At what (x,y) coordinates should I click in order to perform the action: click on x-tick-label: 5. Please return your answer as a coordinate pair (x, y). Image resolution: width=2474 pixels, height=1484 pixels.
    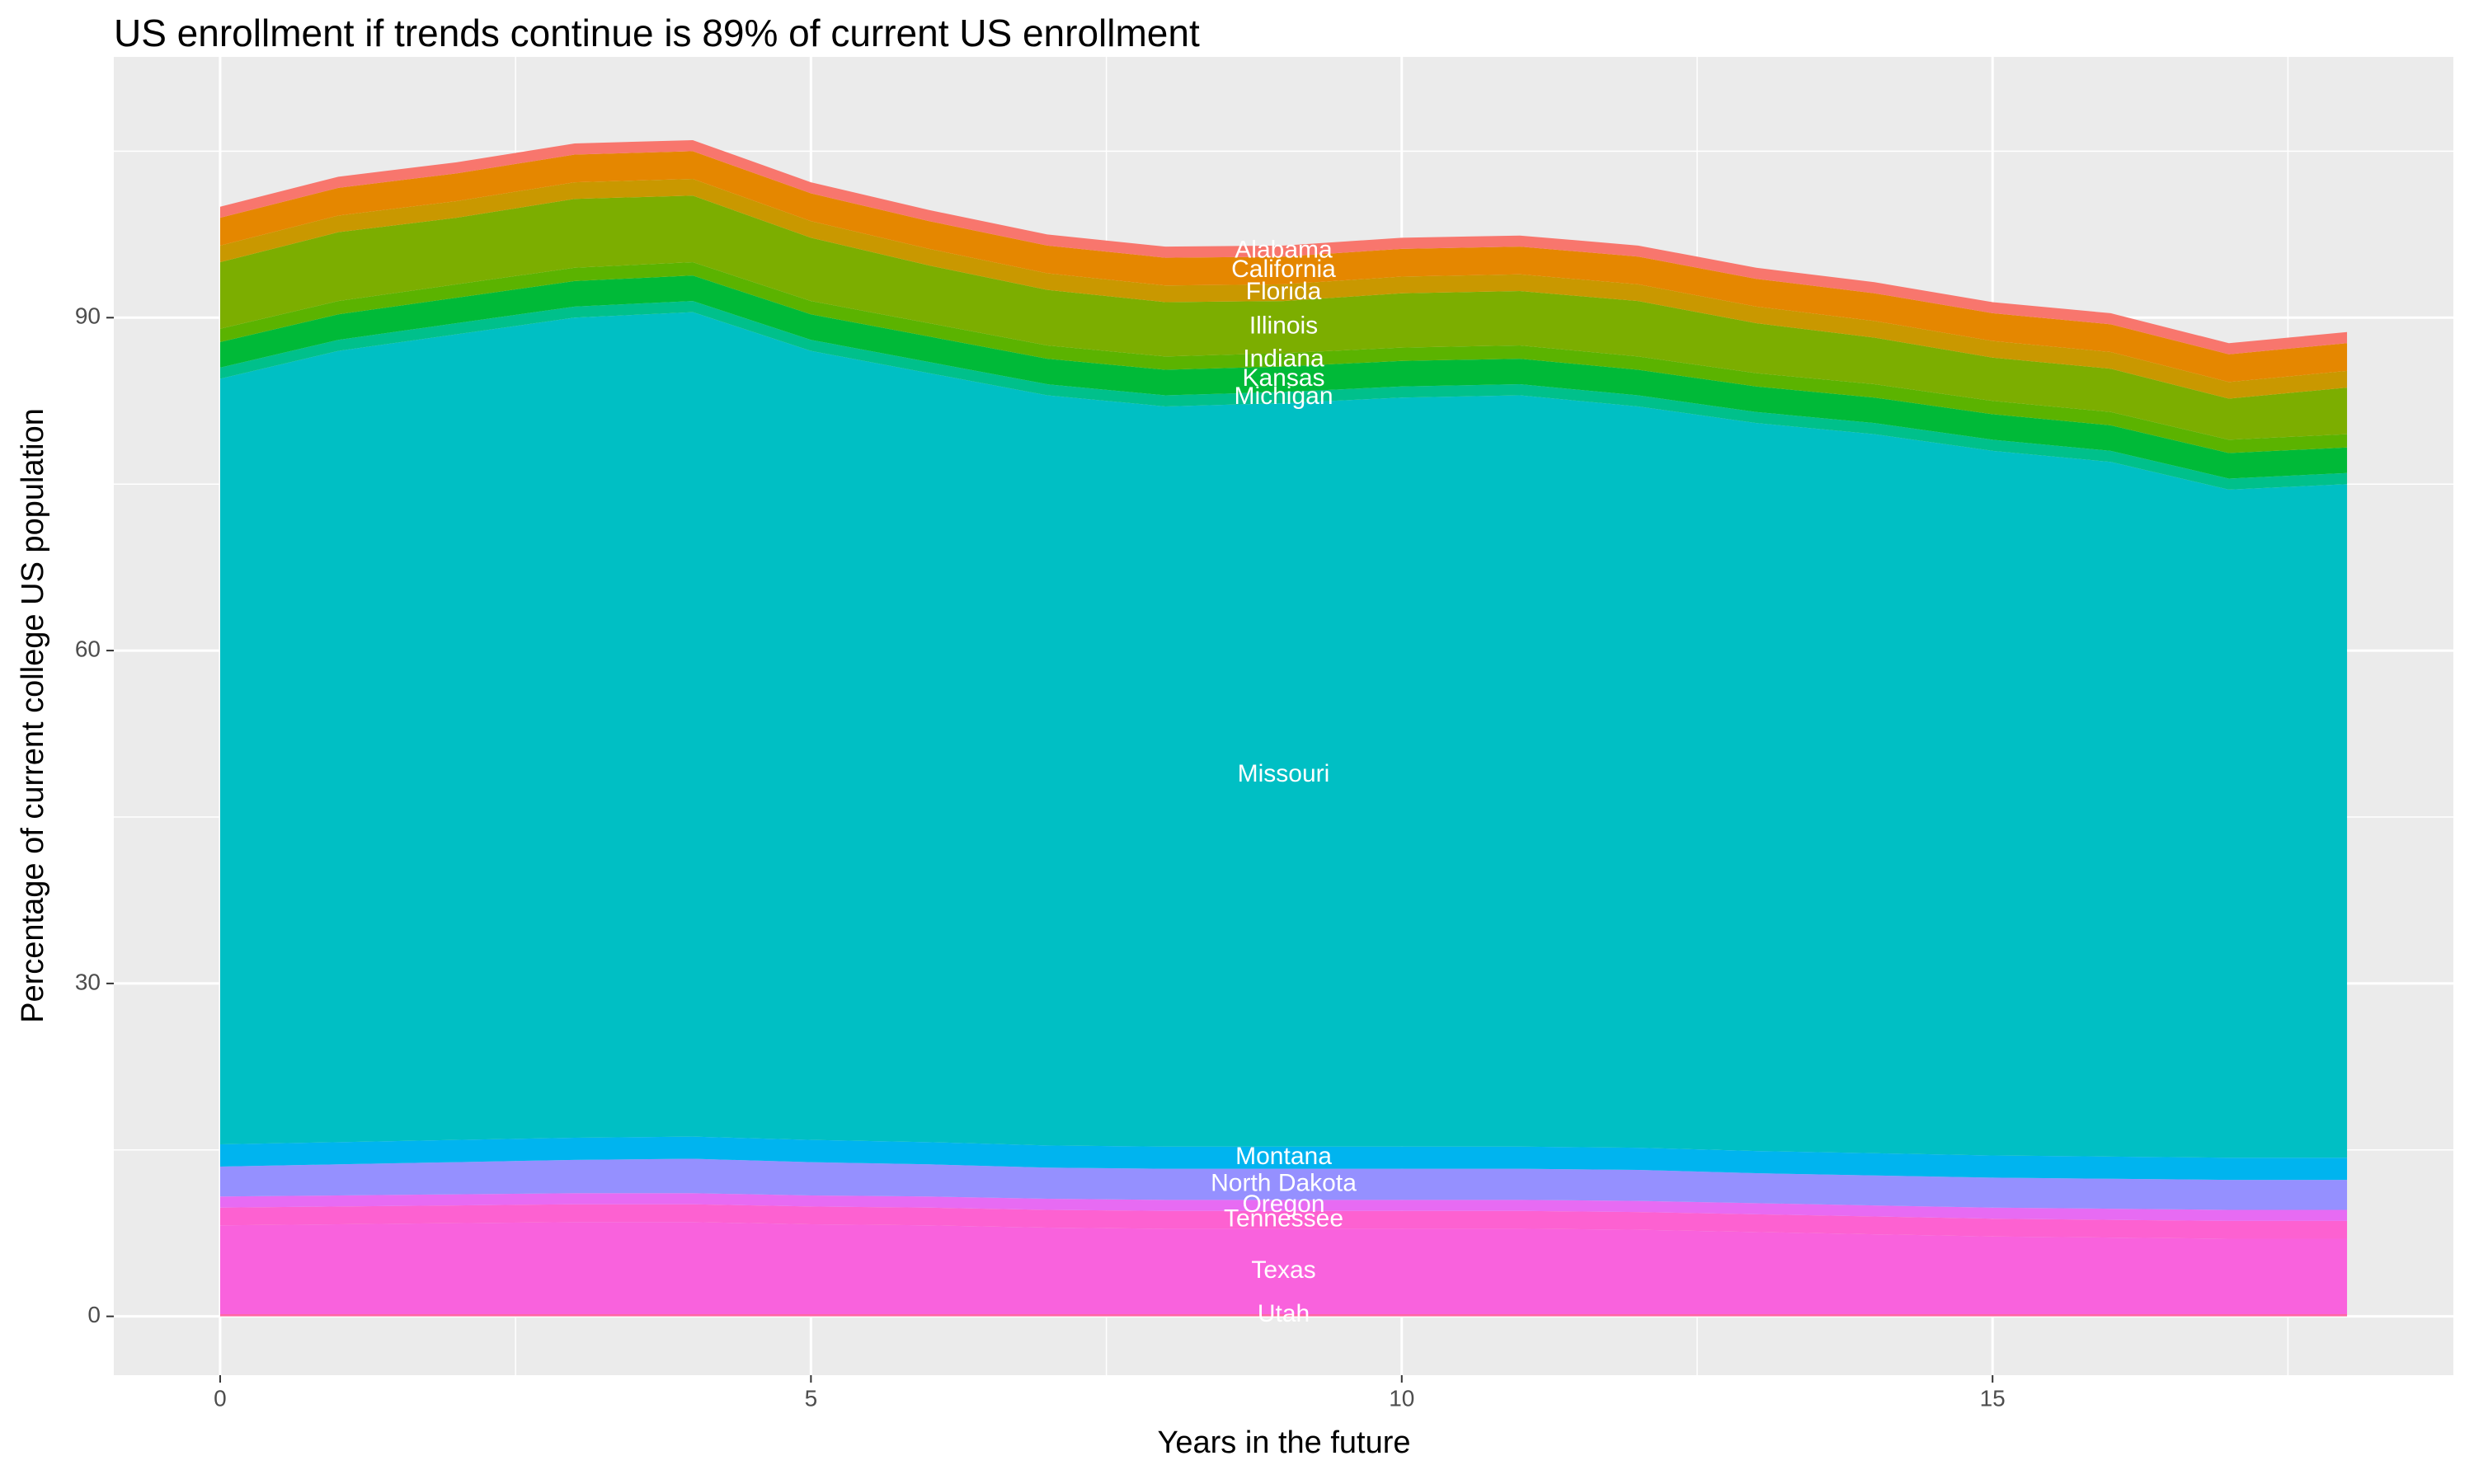
    Looking at the image, I should click on (811, 1398).